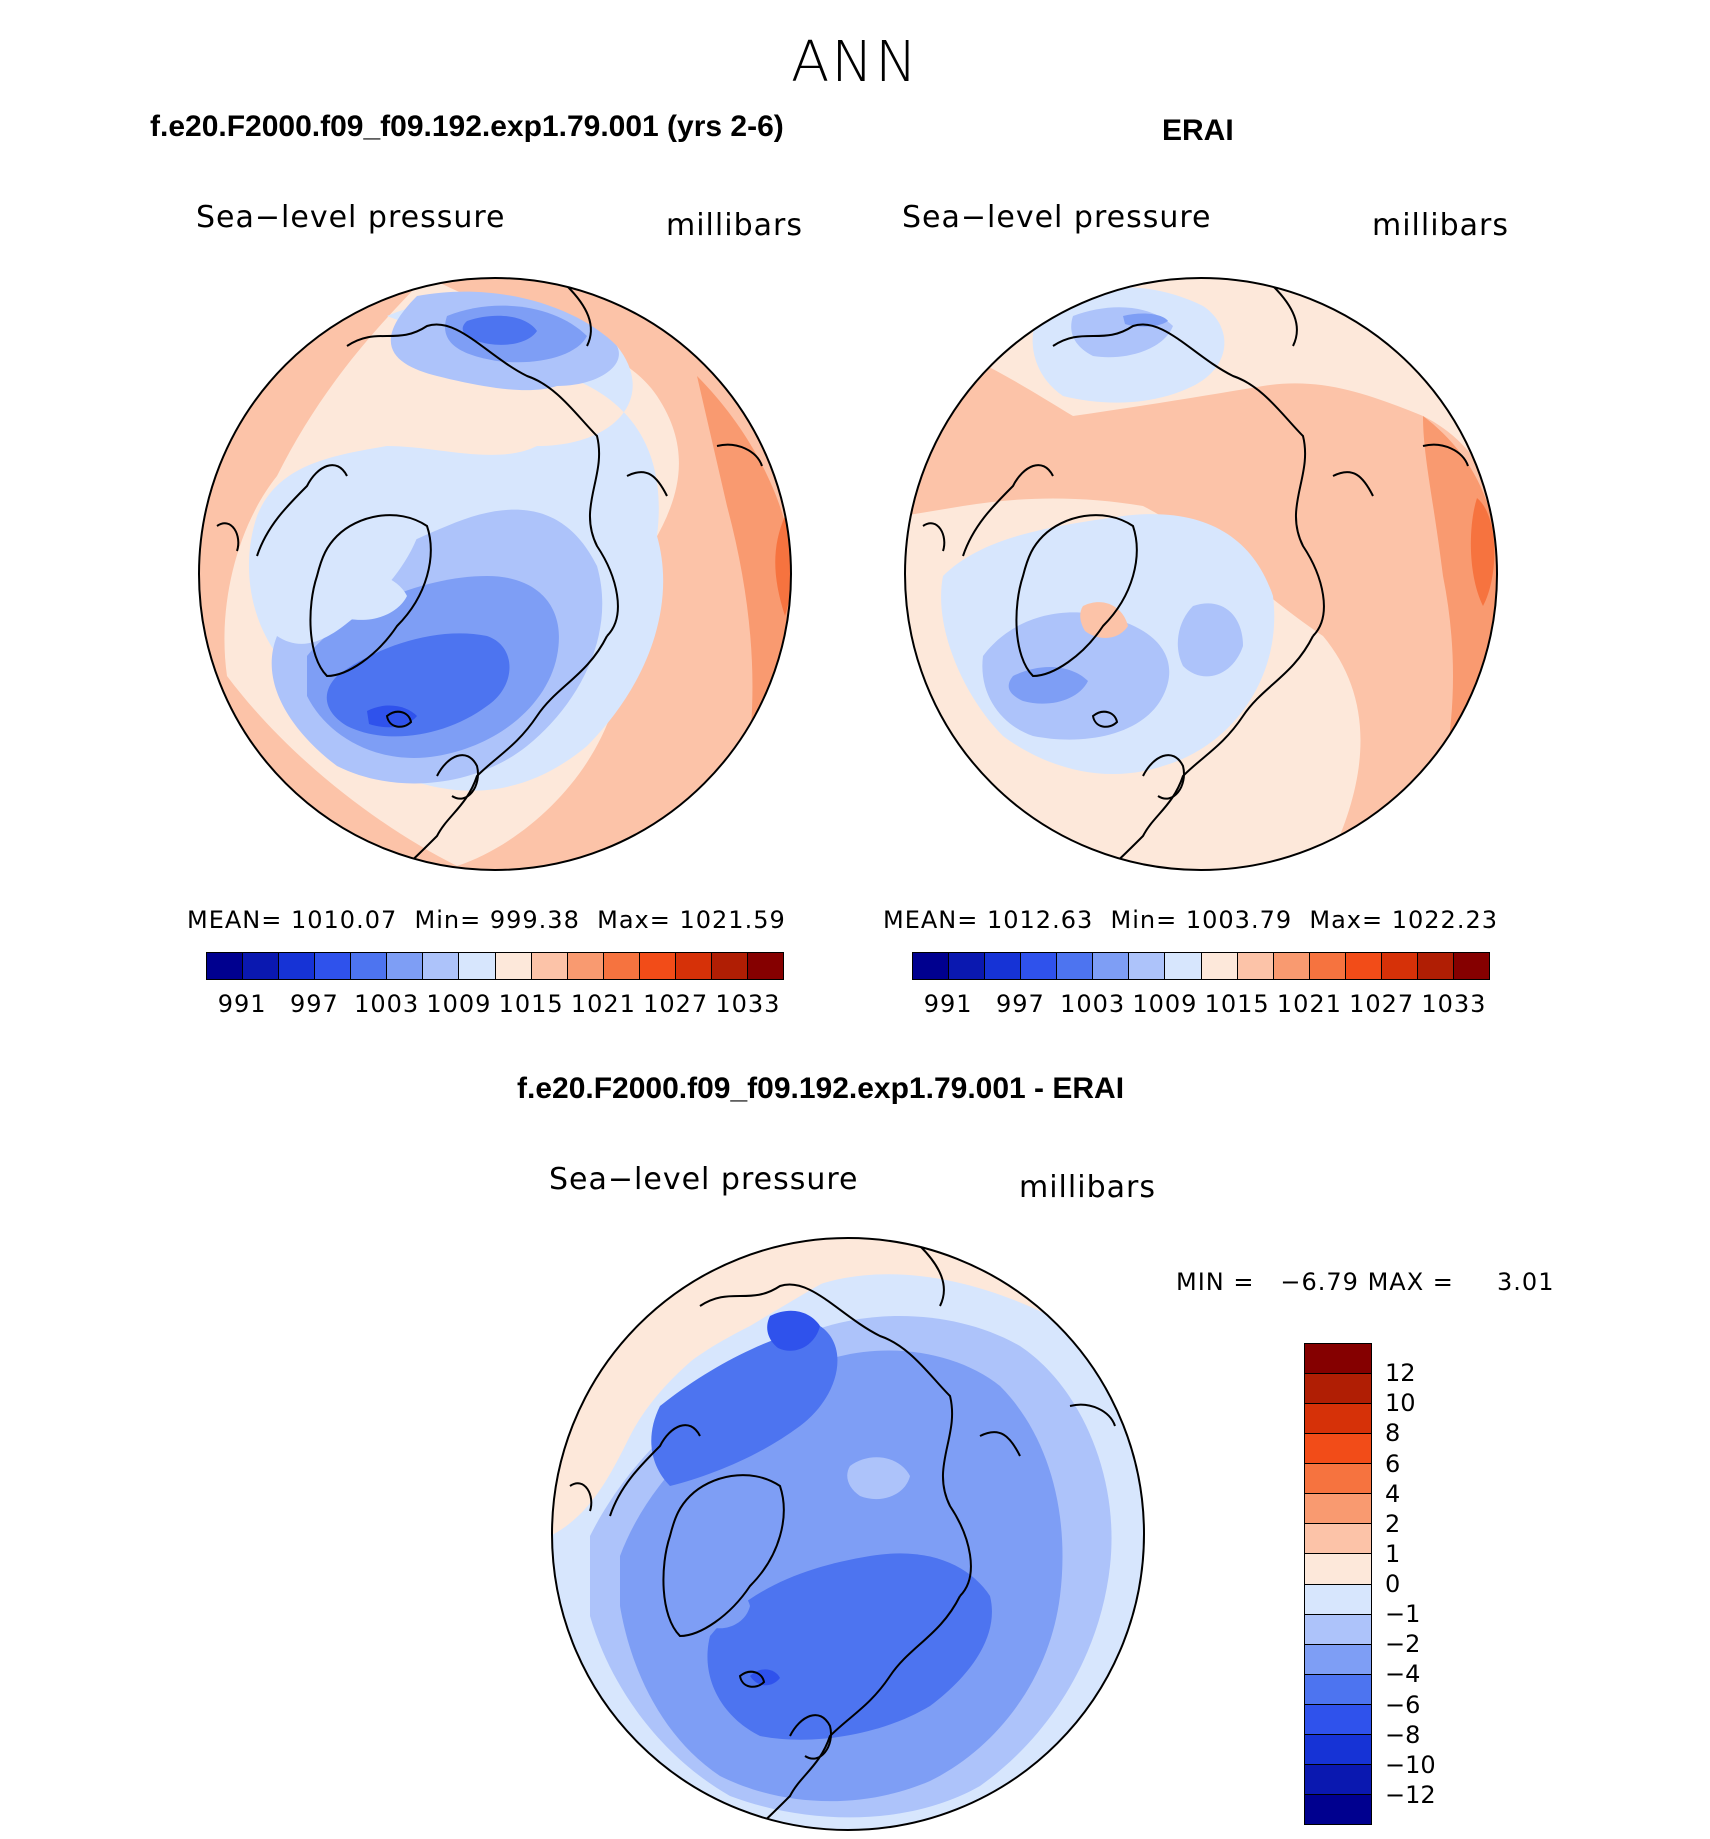  Describe the element at coordinates (1403, 1644) in the screenshot. I see `colorbar-tick-label: −2` at that location.